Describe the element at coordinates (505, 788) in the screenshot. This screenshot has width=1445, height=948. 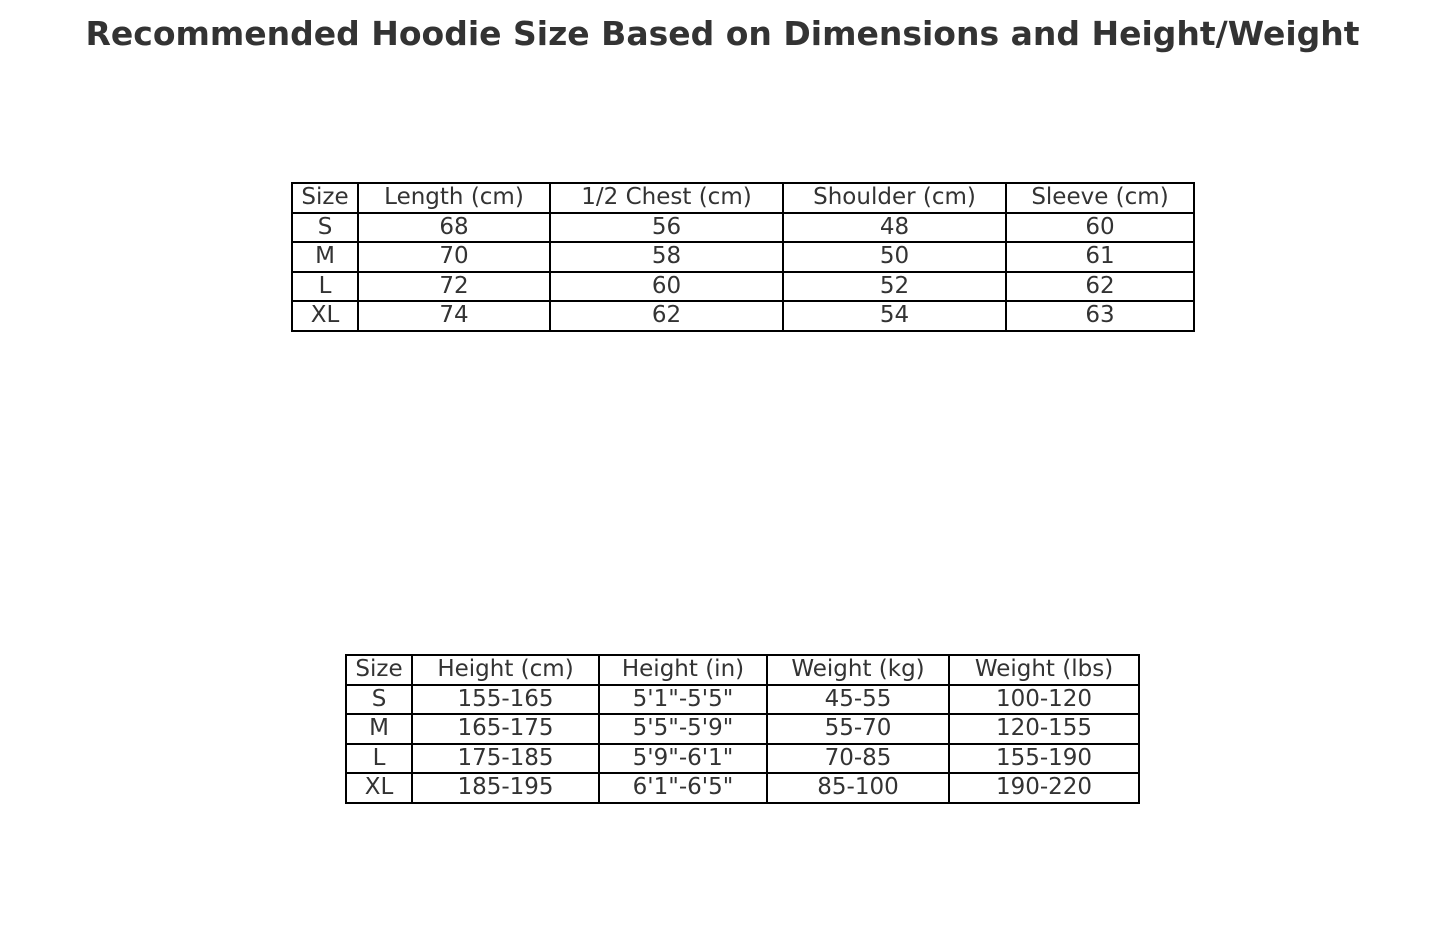
I see `table-cell: 185-195` at that location.